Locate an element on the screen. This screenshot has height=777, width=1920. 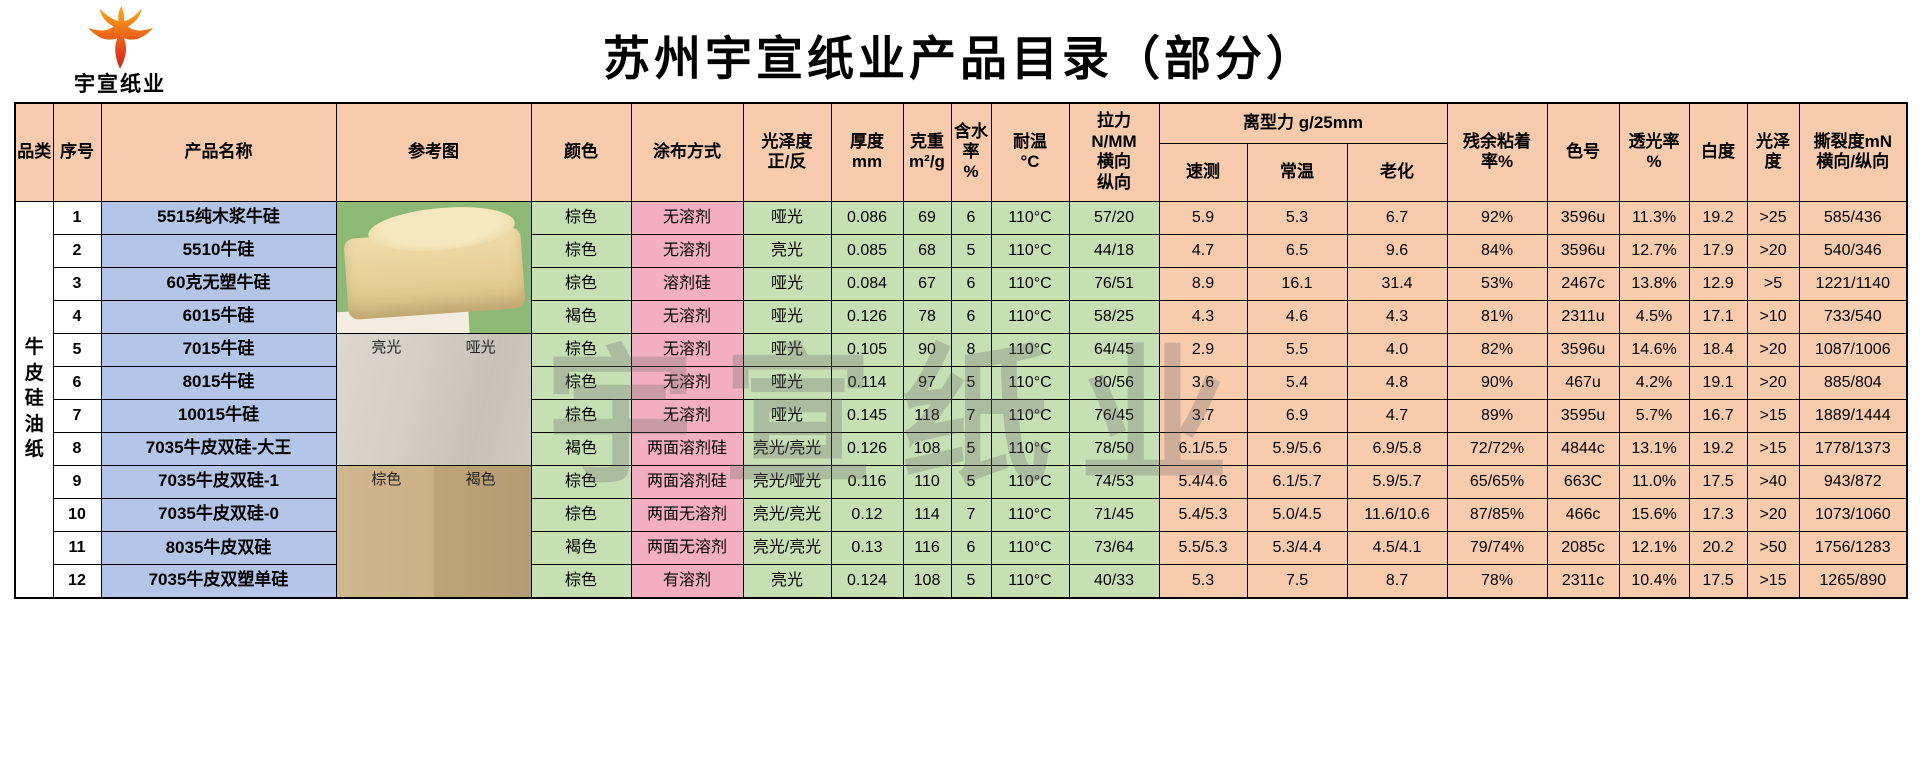
moisture-cell: 6 is located at coordinates (971, 316).